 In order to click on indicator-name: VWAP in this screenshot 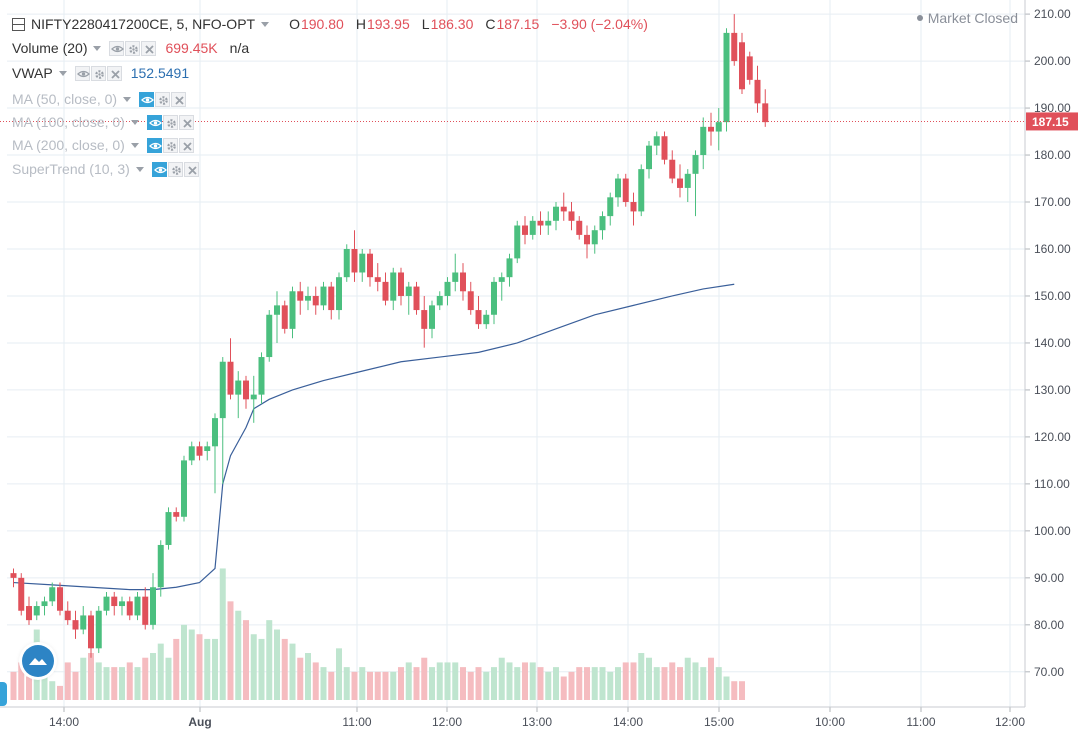, I will do `click(32, 73)`.